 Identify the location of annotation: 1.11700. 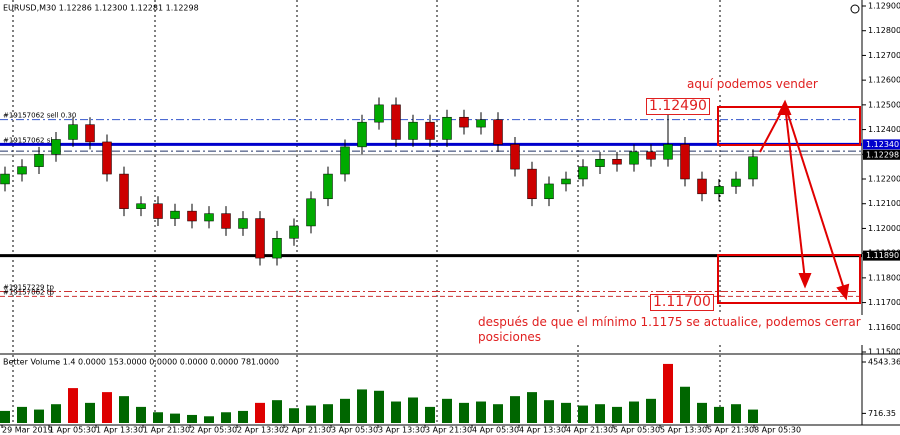
(682, 302).